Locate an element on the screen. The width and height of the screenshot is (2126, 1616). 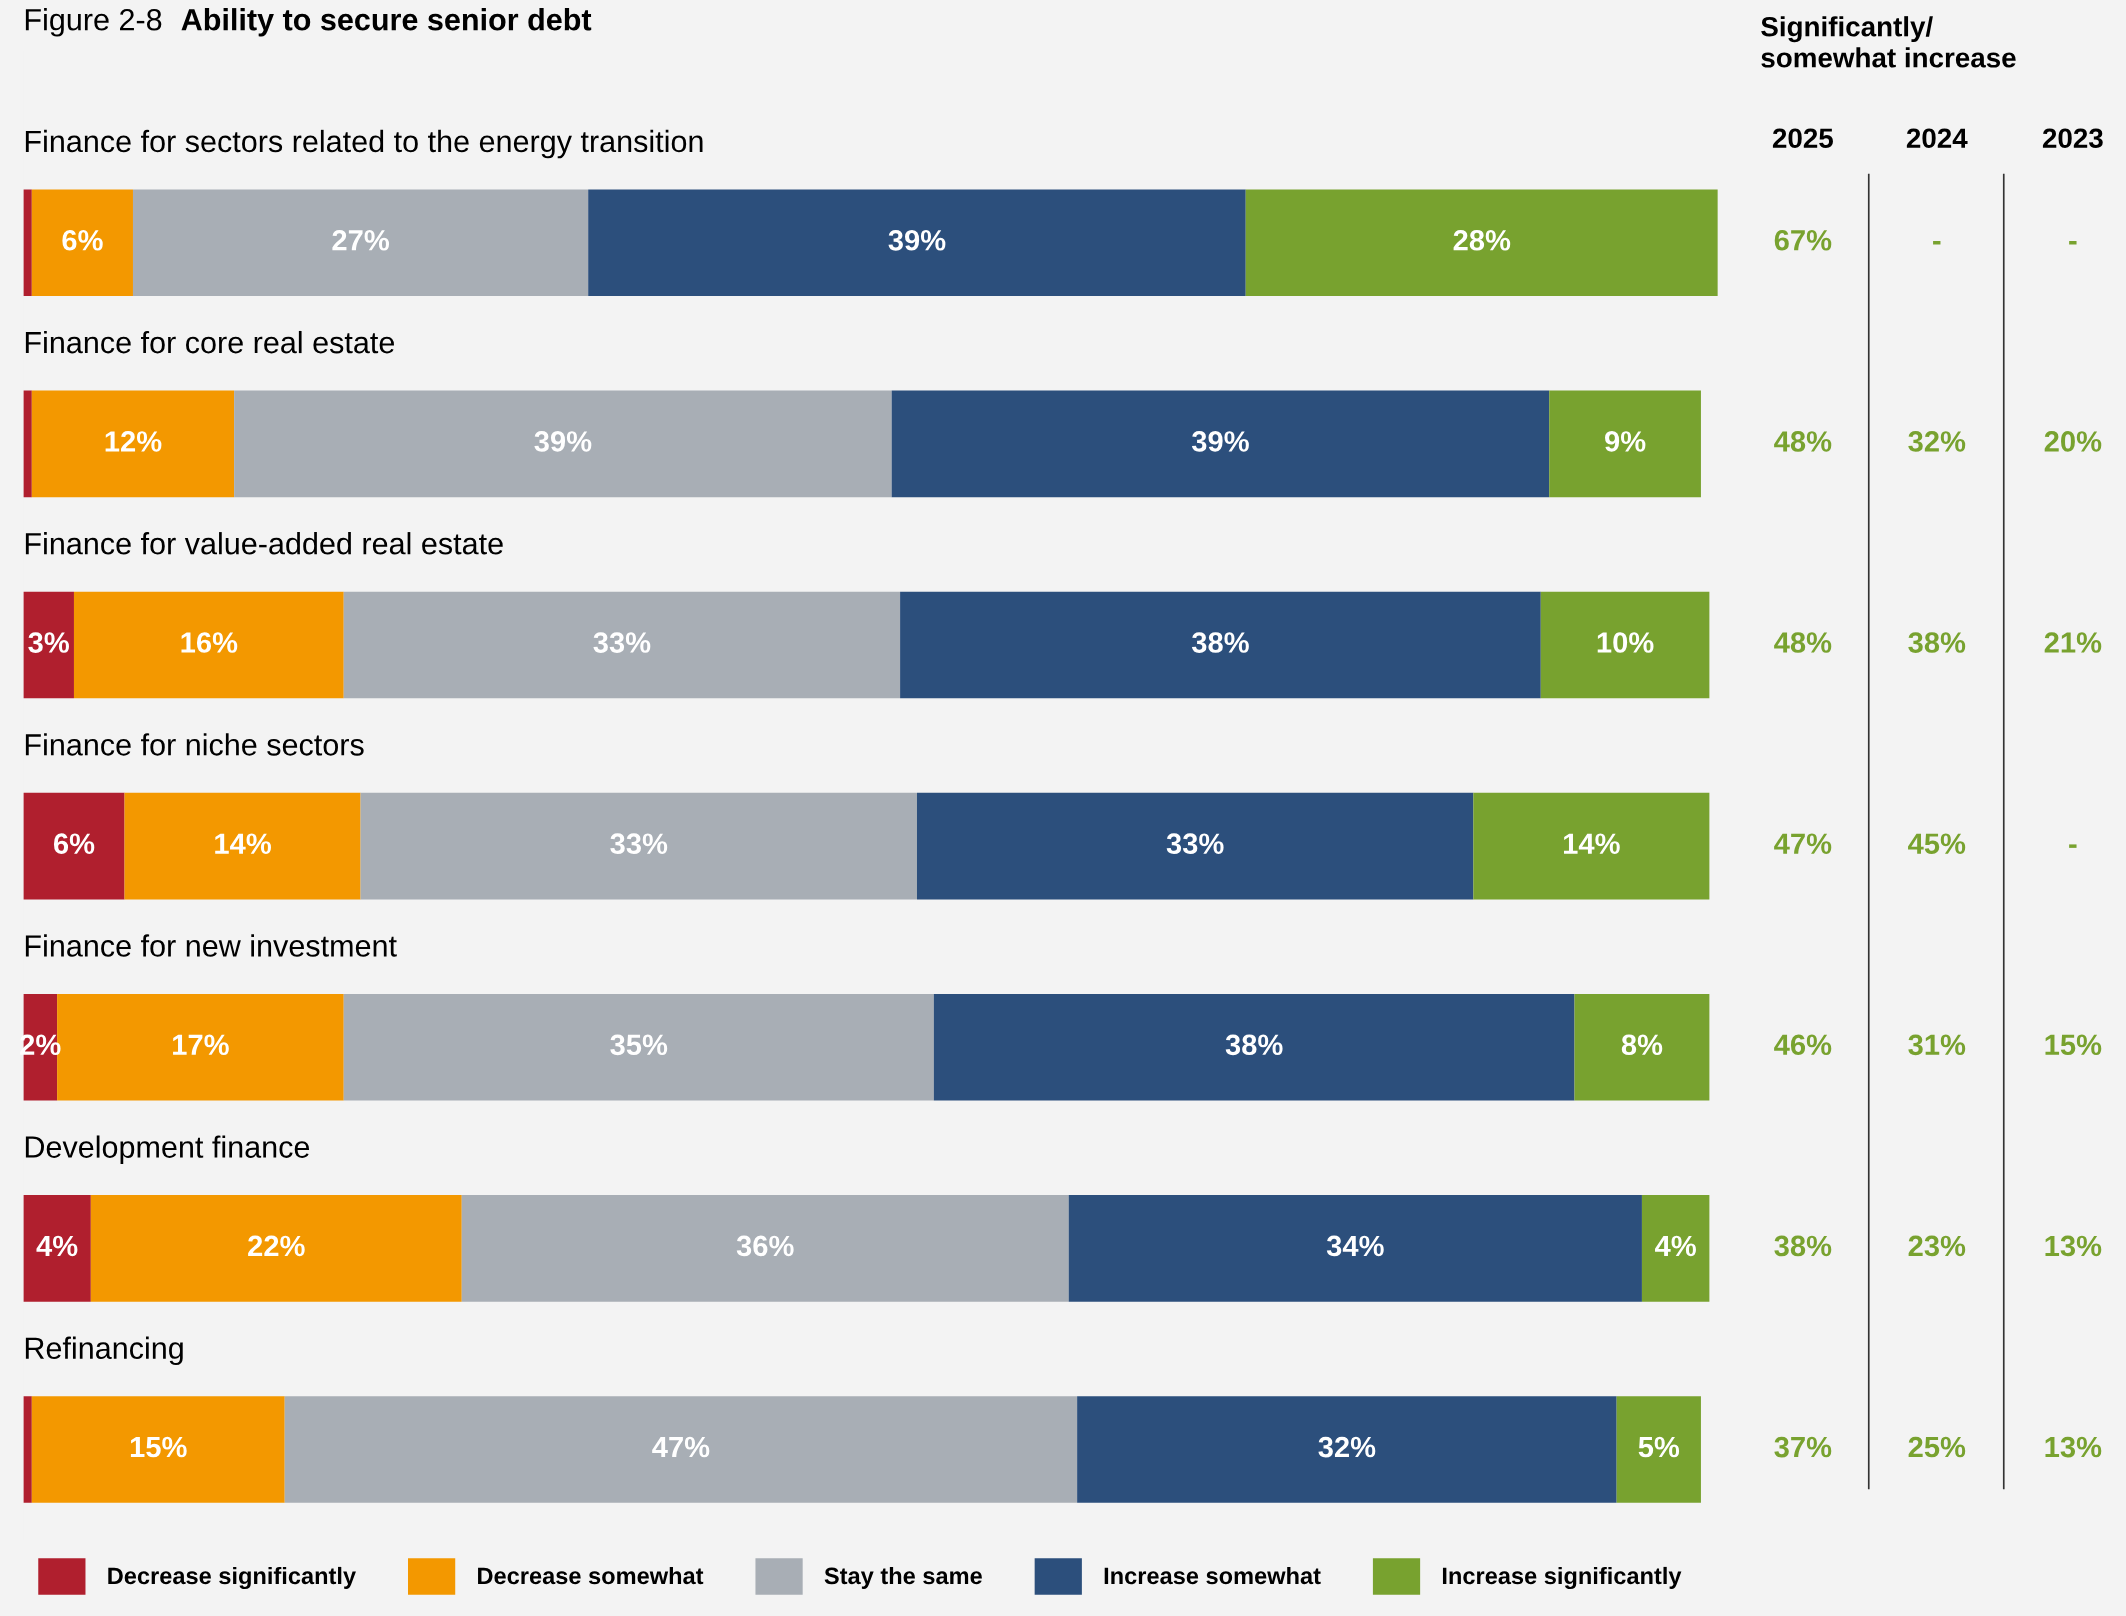
data-label: 47% is located at coordinates (681, 1447).